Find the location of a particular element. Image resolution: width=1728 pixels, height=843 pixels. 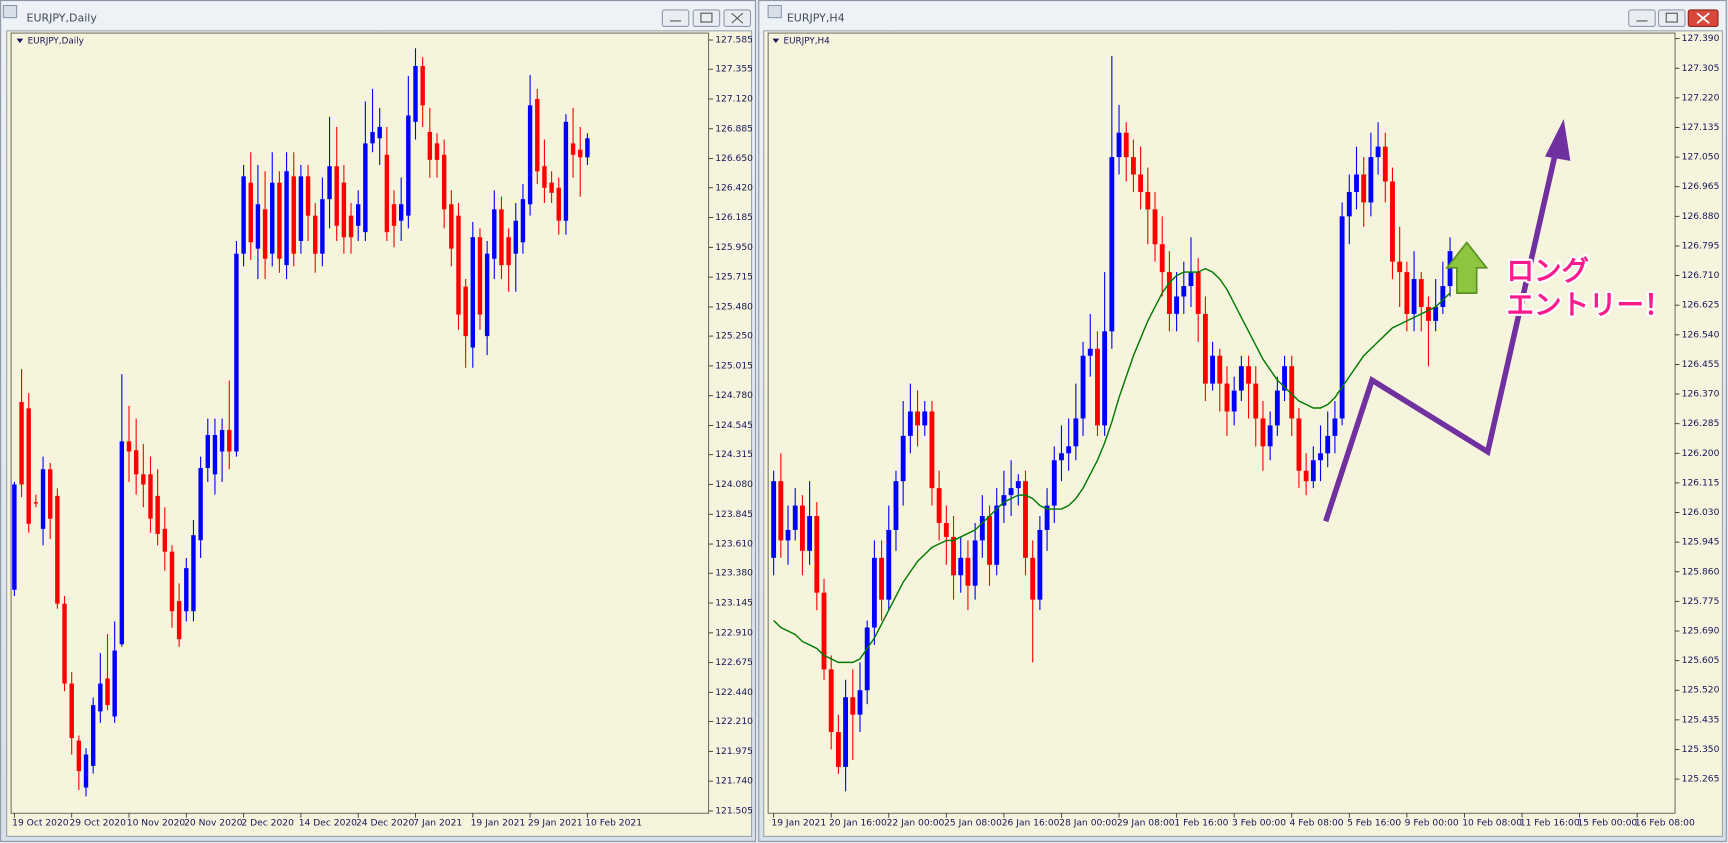

annotation-text: ロング is located at coordinates (1547, 271).